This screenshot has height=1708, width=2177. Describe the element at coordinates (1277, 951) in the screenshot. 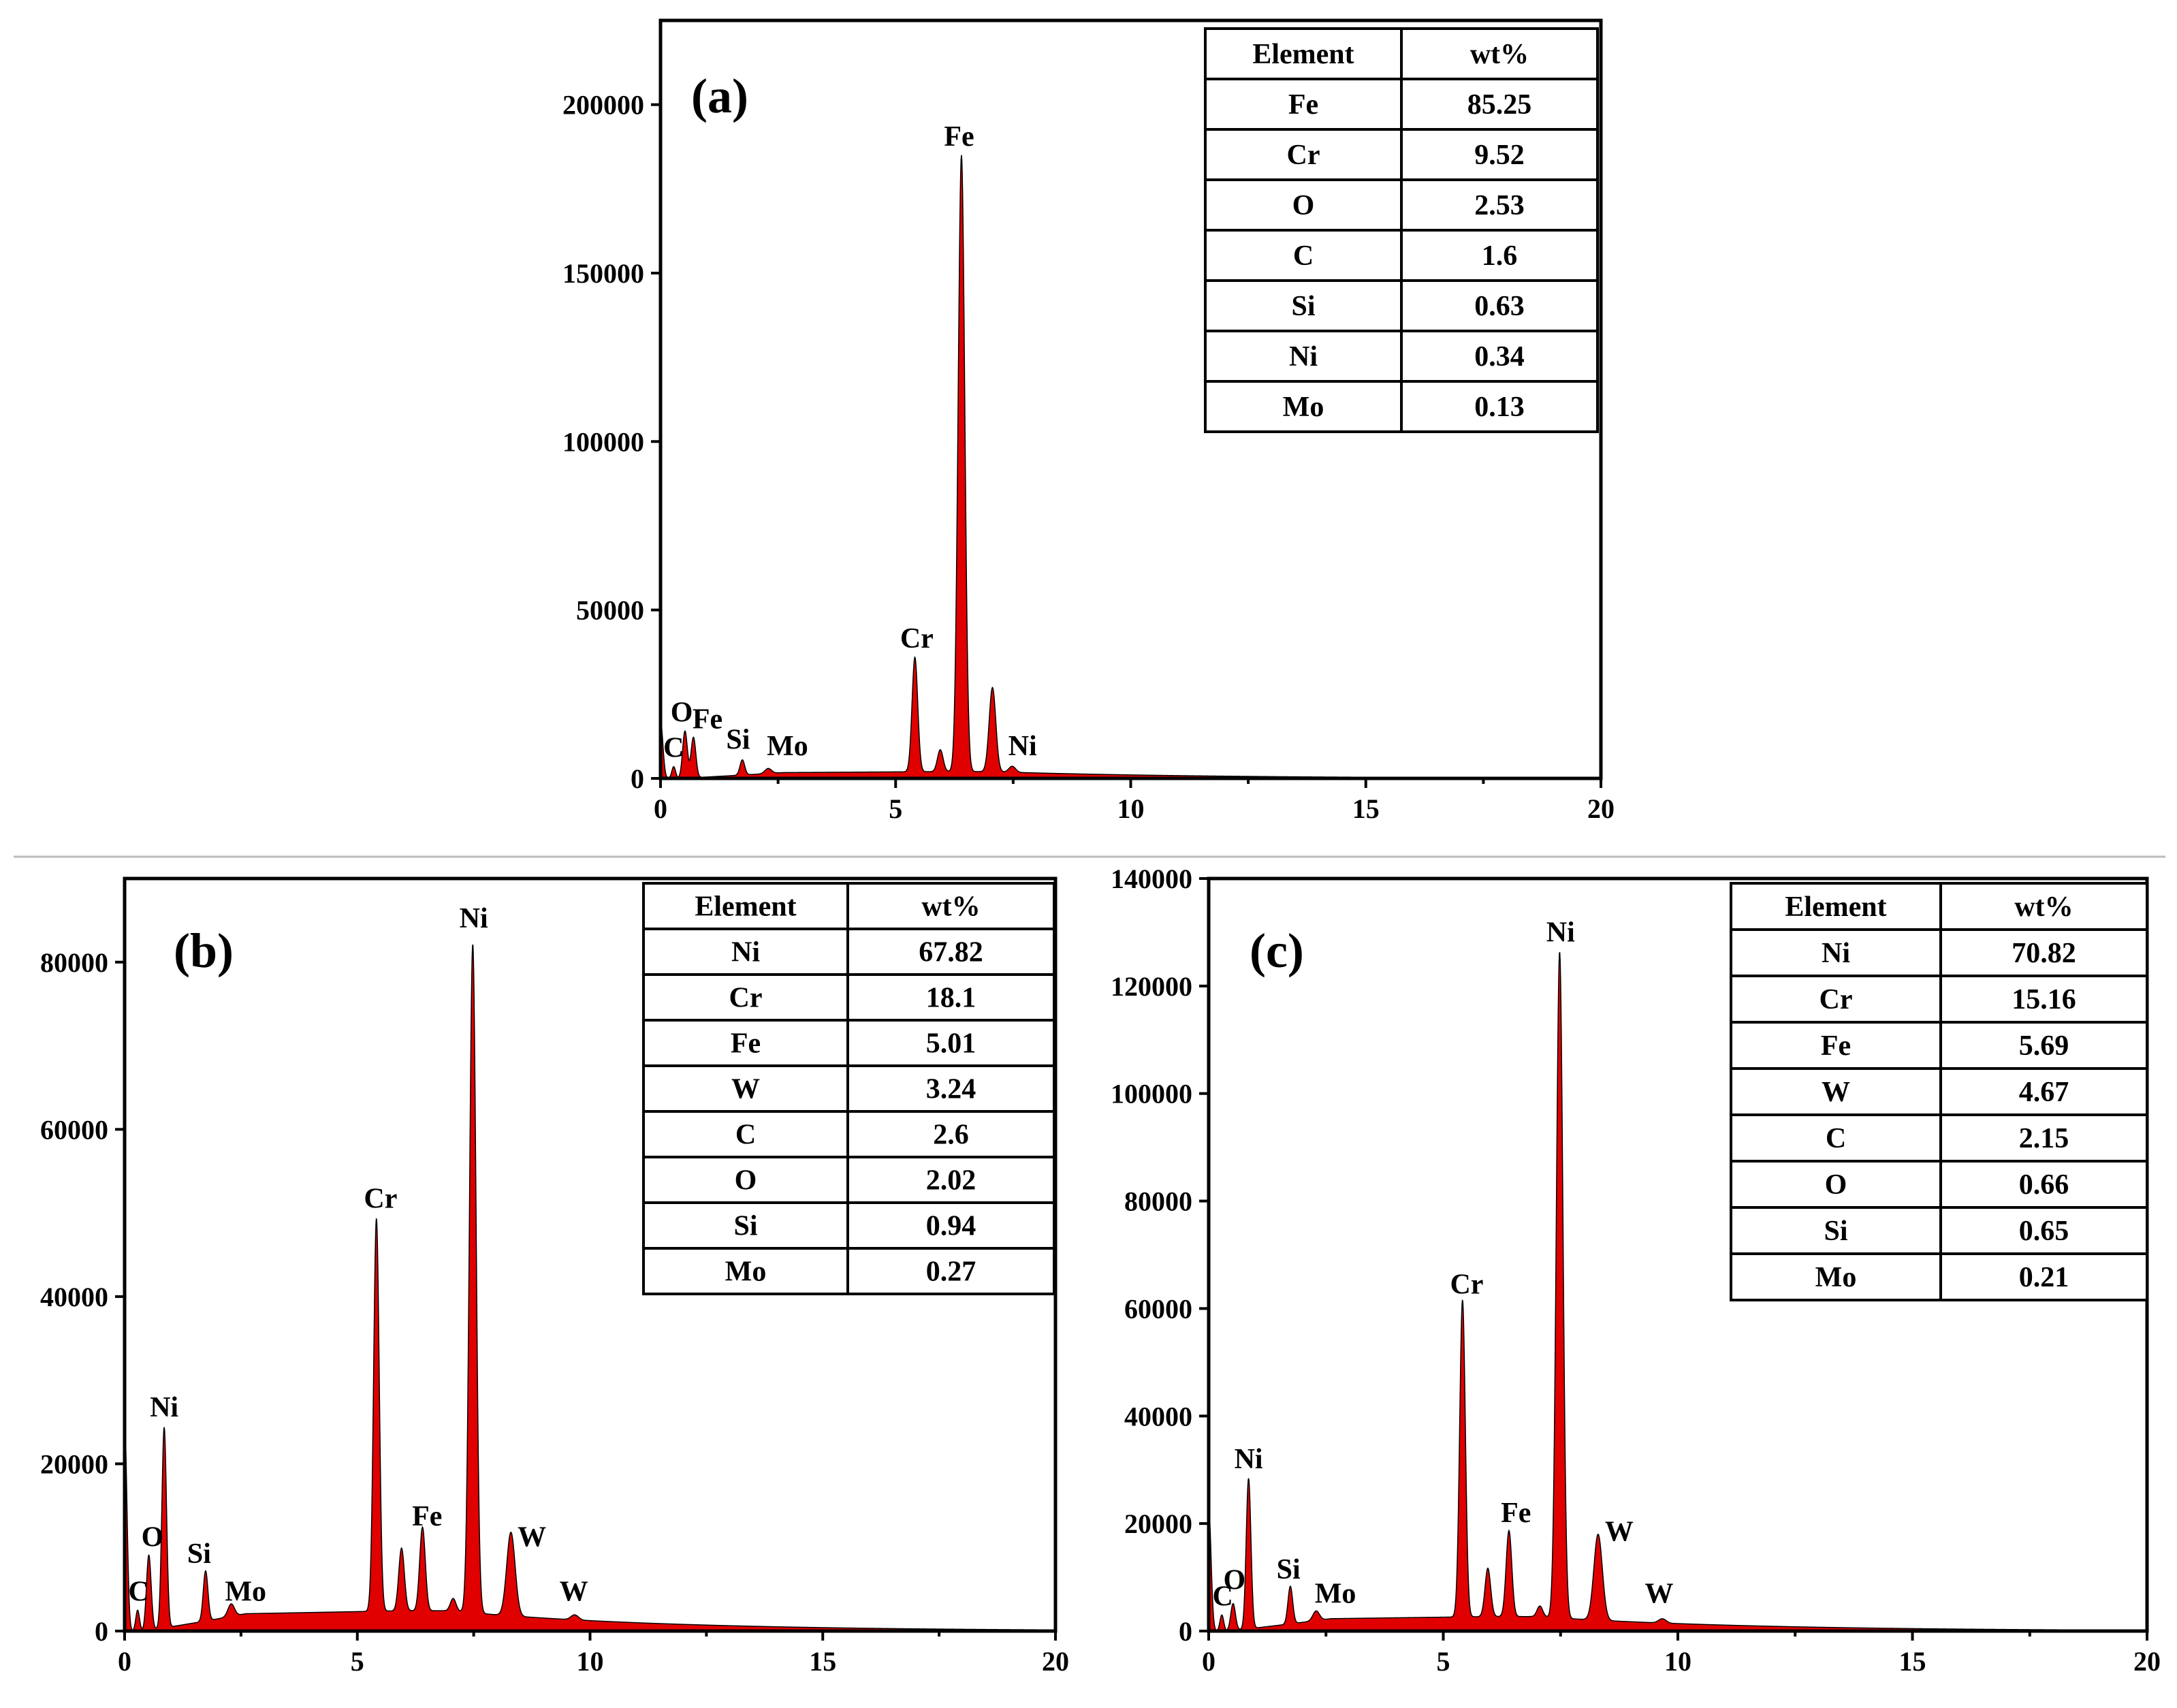

I see `panel-label: (c)` at that location.